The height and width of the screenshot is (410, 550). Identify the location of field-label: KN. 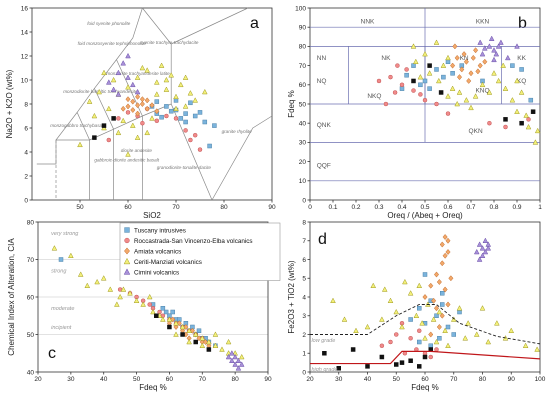
(464, 58).